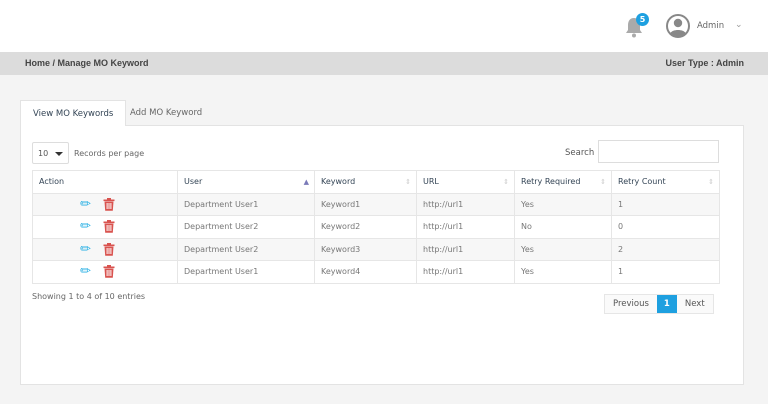 The height and width of the screenshot is (404, 768). What do you see at coordinates (665, 182) in the screenshot?
I see `column-header-retry-count: Retry Count ⇕` at bounding box center [665, 182].